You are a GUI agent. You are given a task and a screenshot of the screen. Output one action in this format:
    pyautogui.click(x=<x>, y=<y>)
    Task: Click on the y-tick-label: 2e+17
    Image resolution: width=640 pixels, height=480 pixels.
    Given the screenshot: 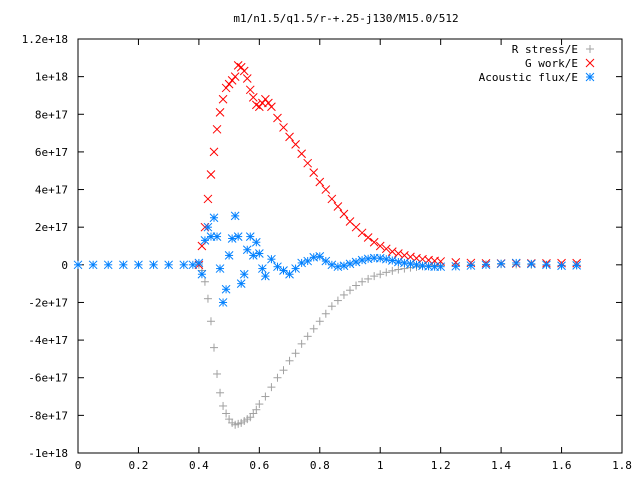 What is the action you would take?
    pyautogui.click(x=51, y=227)
    